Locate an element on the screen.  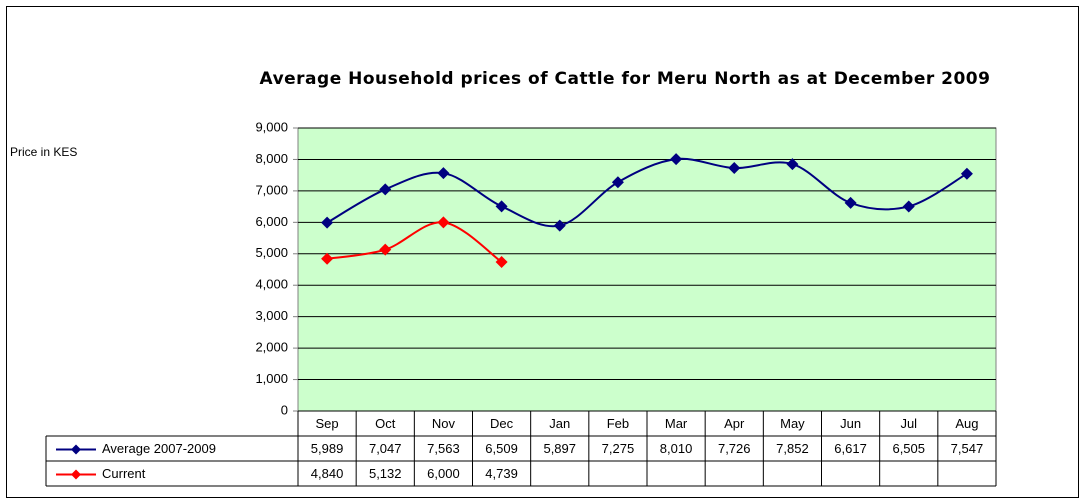
table-value: 7,563 is located at coordinates (443, 448).